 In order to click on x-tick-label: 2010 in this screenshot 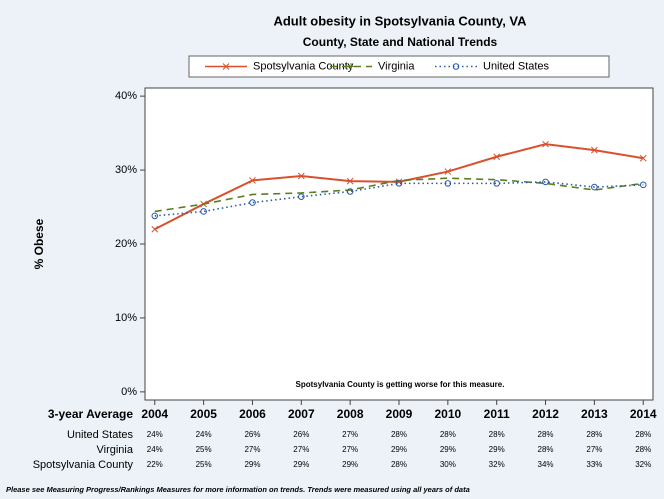, I will do `click(447, 414)`.